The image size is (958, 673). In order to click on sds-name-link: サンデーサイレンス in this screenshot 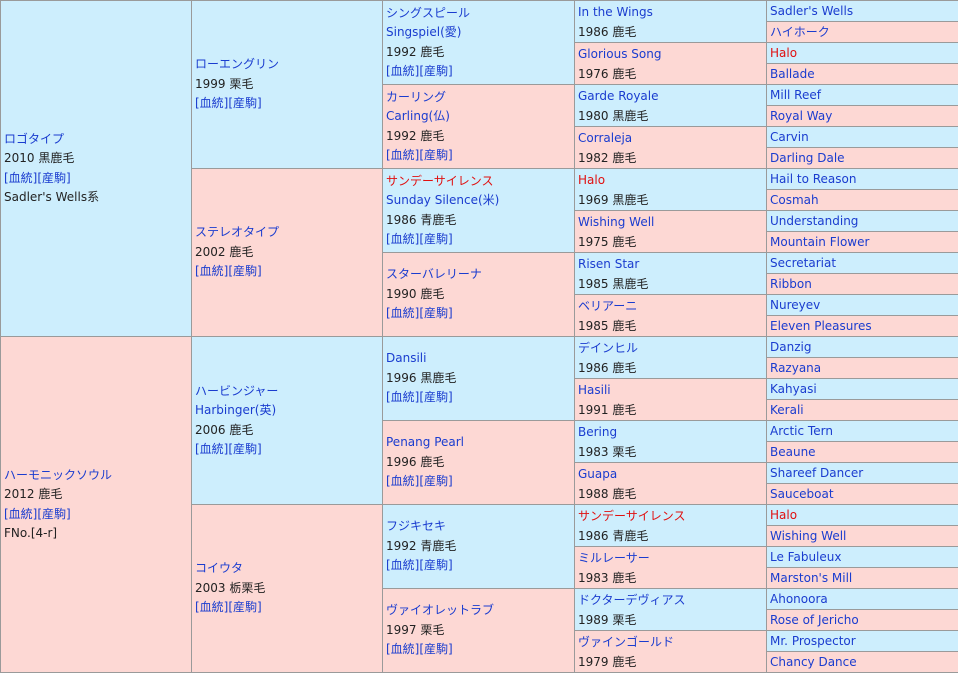, I will do `click(478, 182)`.